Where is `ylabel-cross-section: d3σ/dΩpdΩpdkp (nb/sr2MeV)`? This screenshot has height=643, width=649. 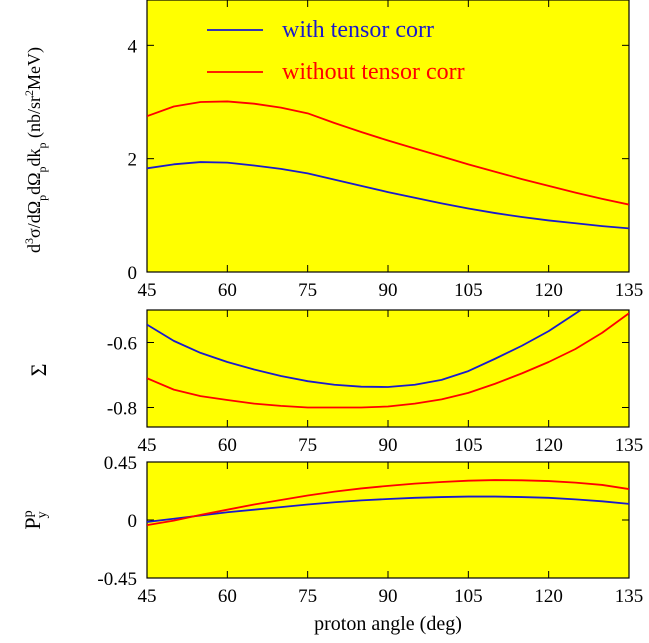
ylabel-cross-section: d3σ/dΩpdΩpdkp (nb/sr2MeV) is located at coordinates (35, 150).